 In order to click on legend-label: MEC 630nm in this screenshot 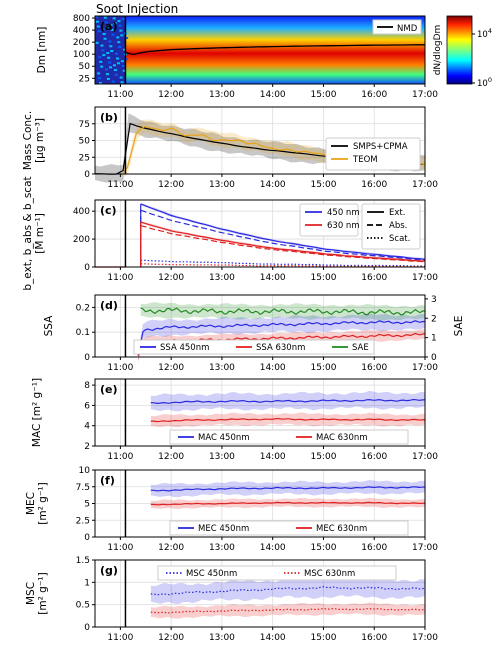, I will do `click(341, 529)`.